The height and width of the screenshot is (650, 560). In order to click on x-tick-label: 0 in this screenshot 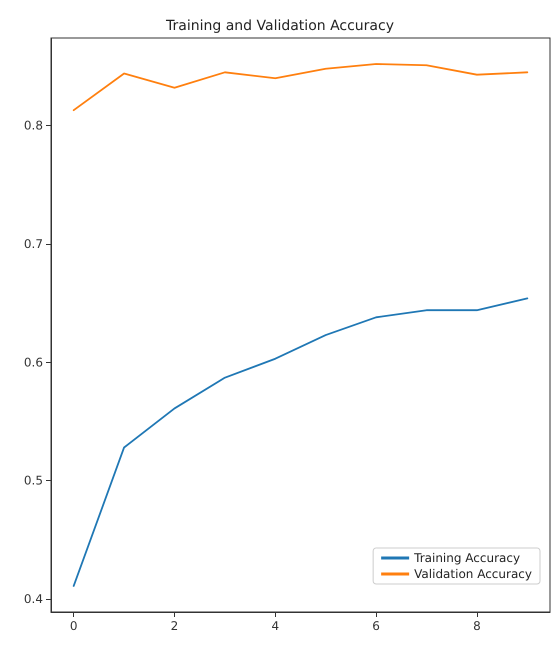, I will do `click(74, 626)`.